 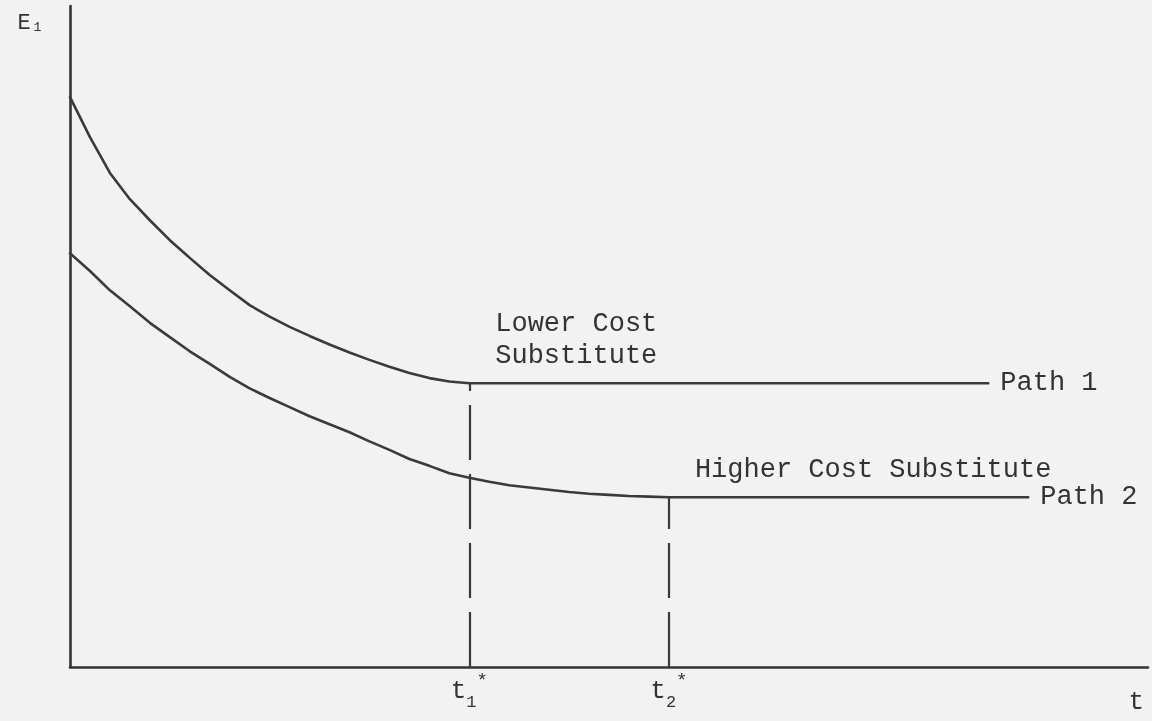 What do you see at coordinates (576, 340) in the screenshot?
I see `annotation: Lower Cost Substitute` at bounding box center [576, 340].